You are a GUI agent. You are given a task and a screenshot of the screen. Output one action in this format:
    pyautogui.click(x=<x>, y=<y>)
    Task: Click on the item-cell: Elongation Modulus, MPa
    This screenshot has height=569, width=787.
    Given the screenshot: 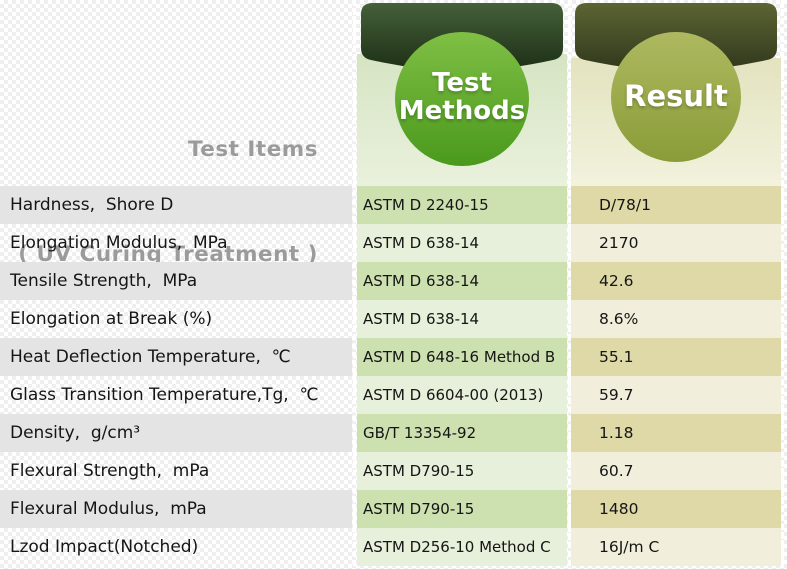 What is the action you would take?
    pyautogui.click(x=119, y=243)
    